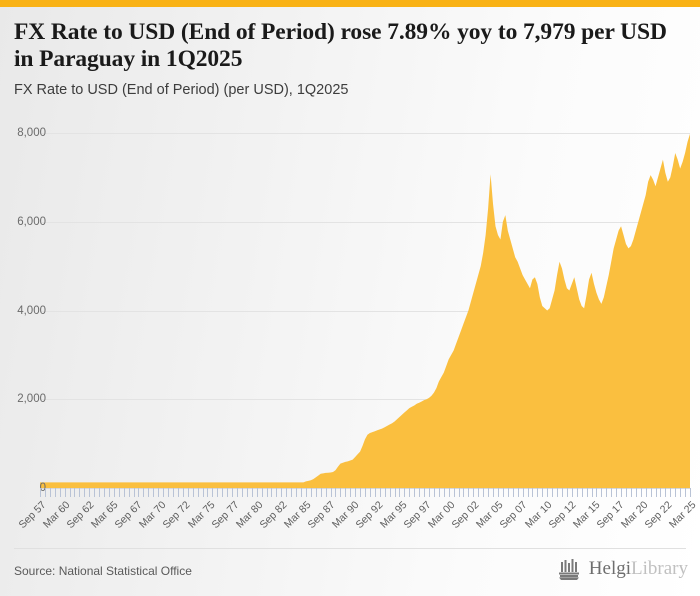  I want to click on y-axis-label-2000: 2,000, so click(31, 399).